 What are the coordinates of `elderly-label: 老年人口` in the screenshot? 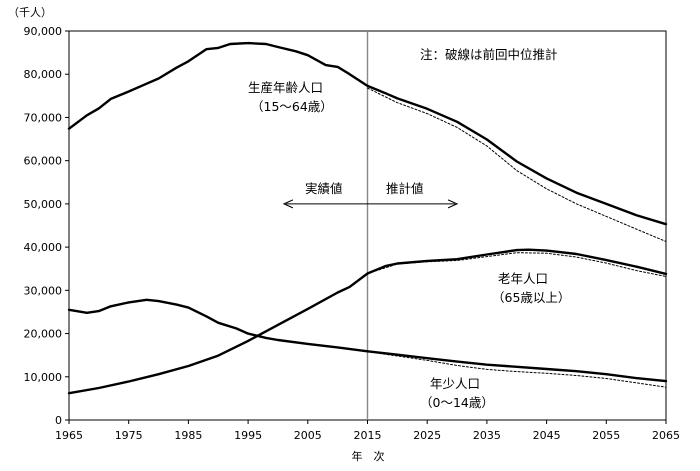 It's located at (523, 278).